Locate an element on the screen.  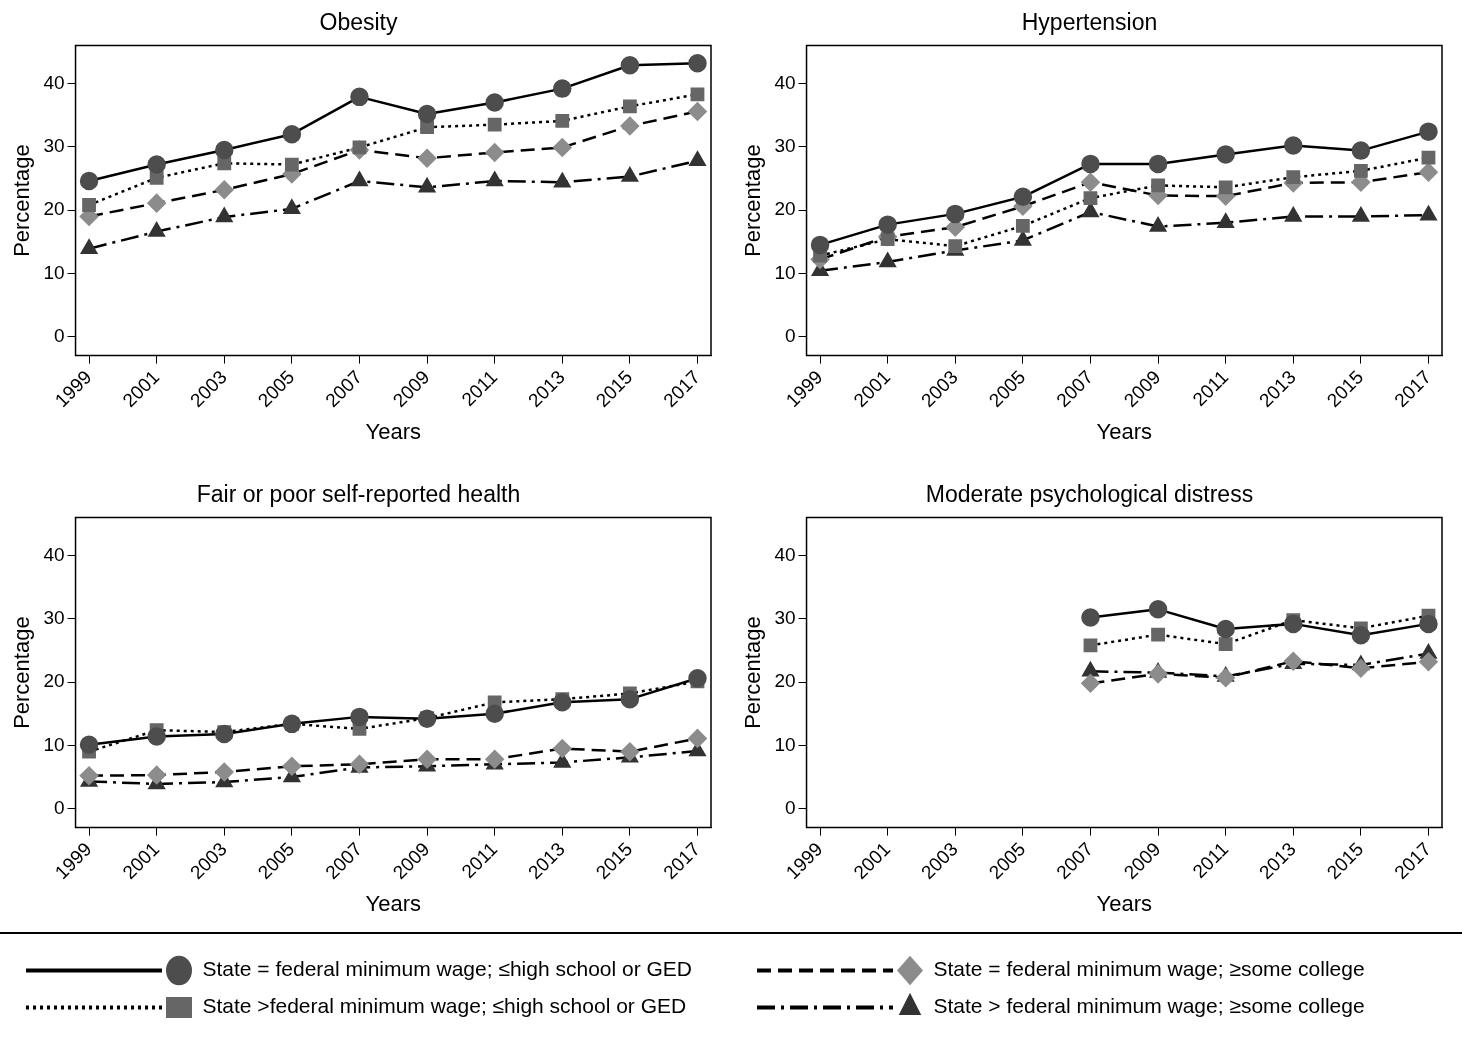
chart-title: Hypertension is located at coordinates (1089, 22).